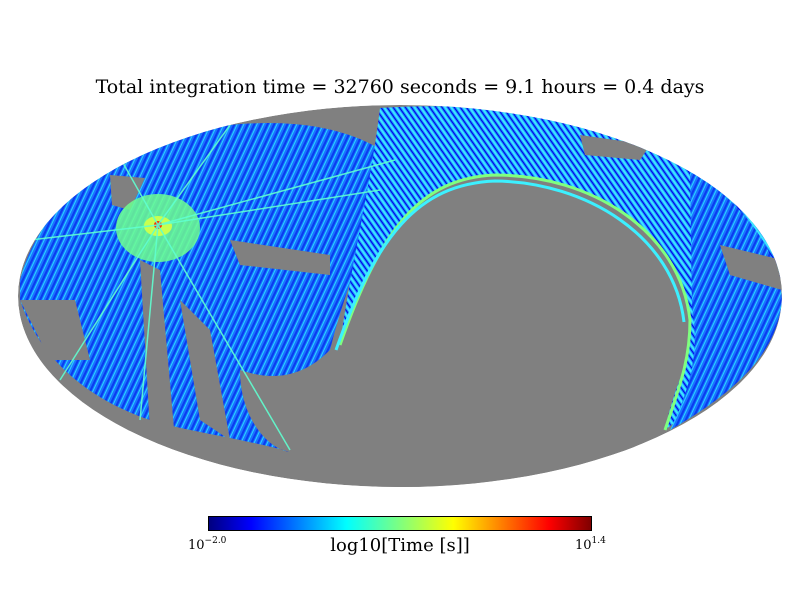 This screenshot has height=600, width=800. Describe the element at coordinates (510, 265) in the screenshot. I see `region-edge-cyan` at that location.